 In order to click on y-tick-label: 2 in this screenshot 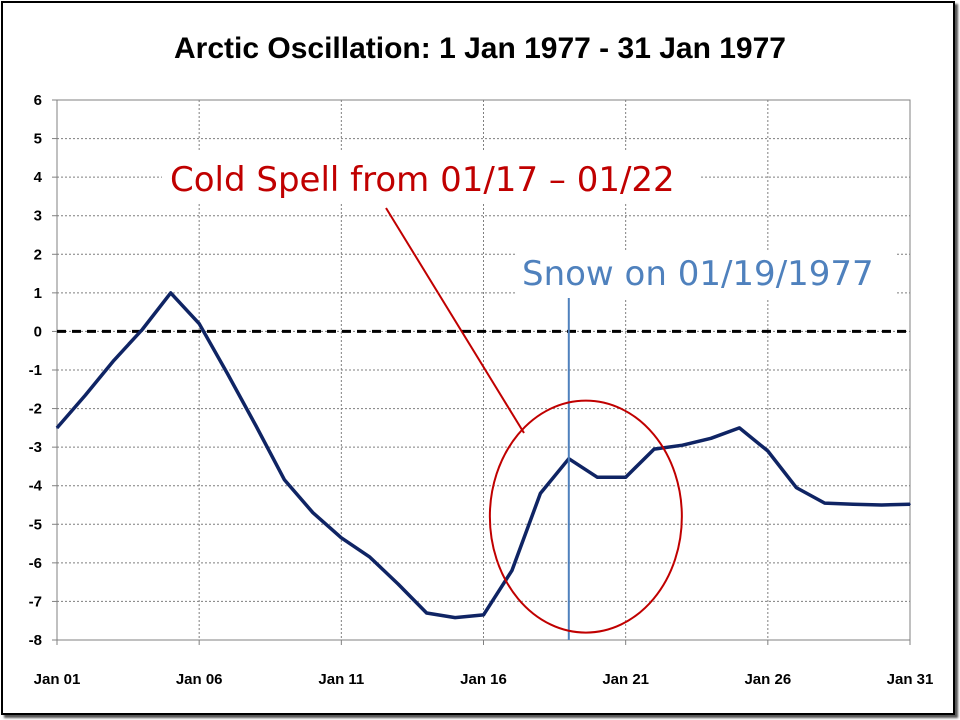, I will do `click(38, 254)`.